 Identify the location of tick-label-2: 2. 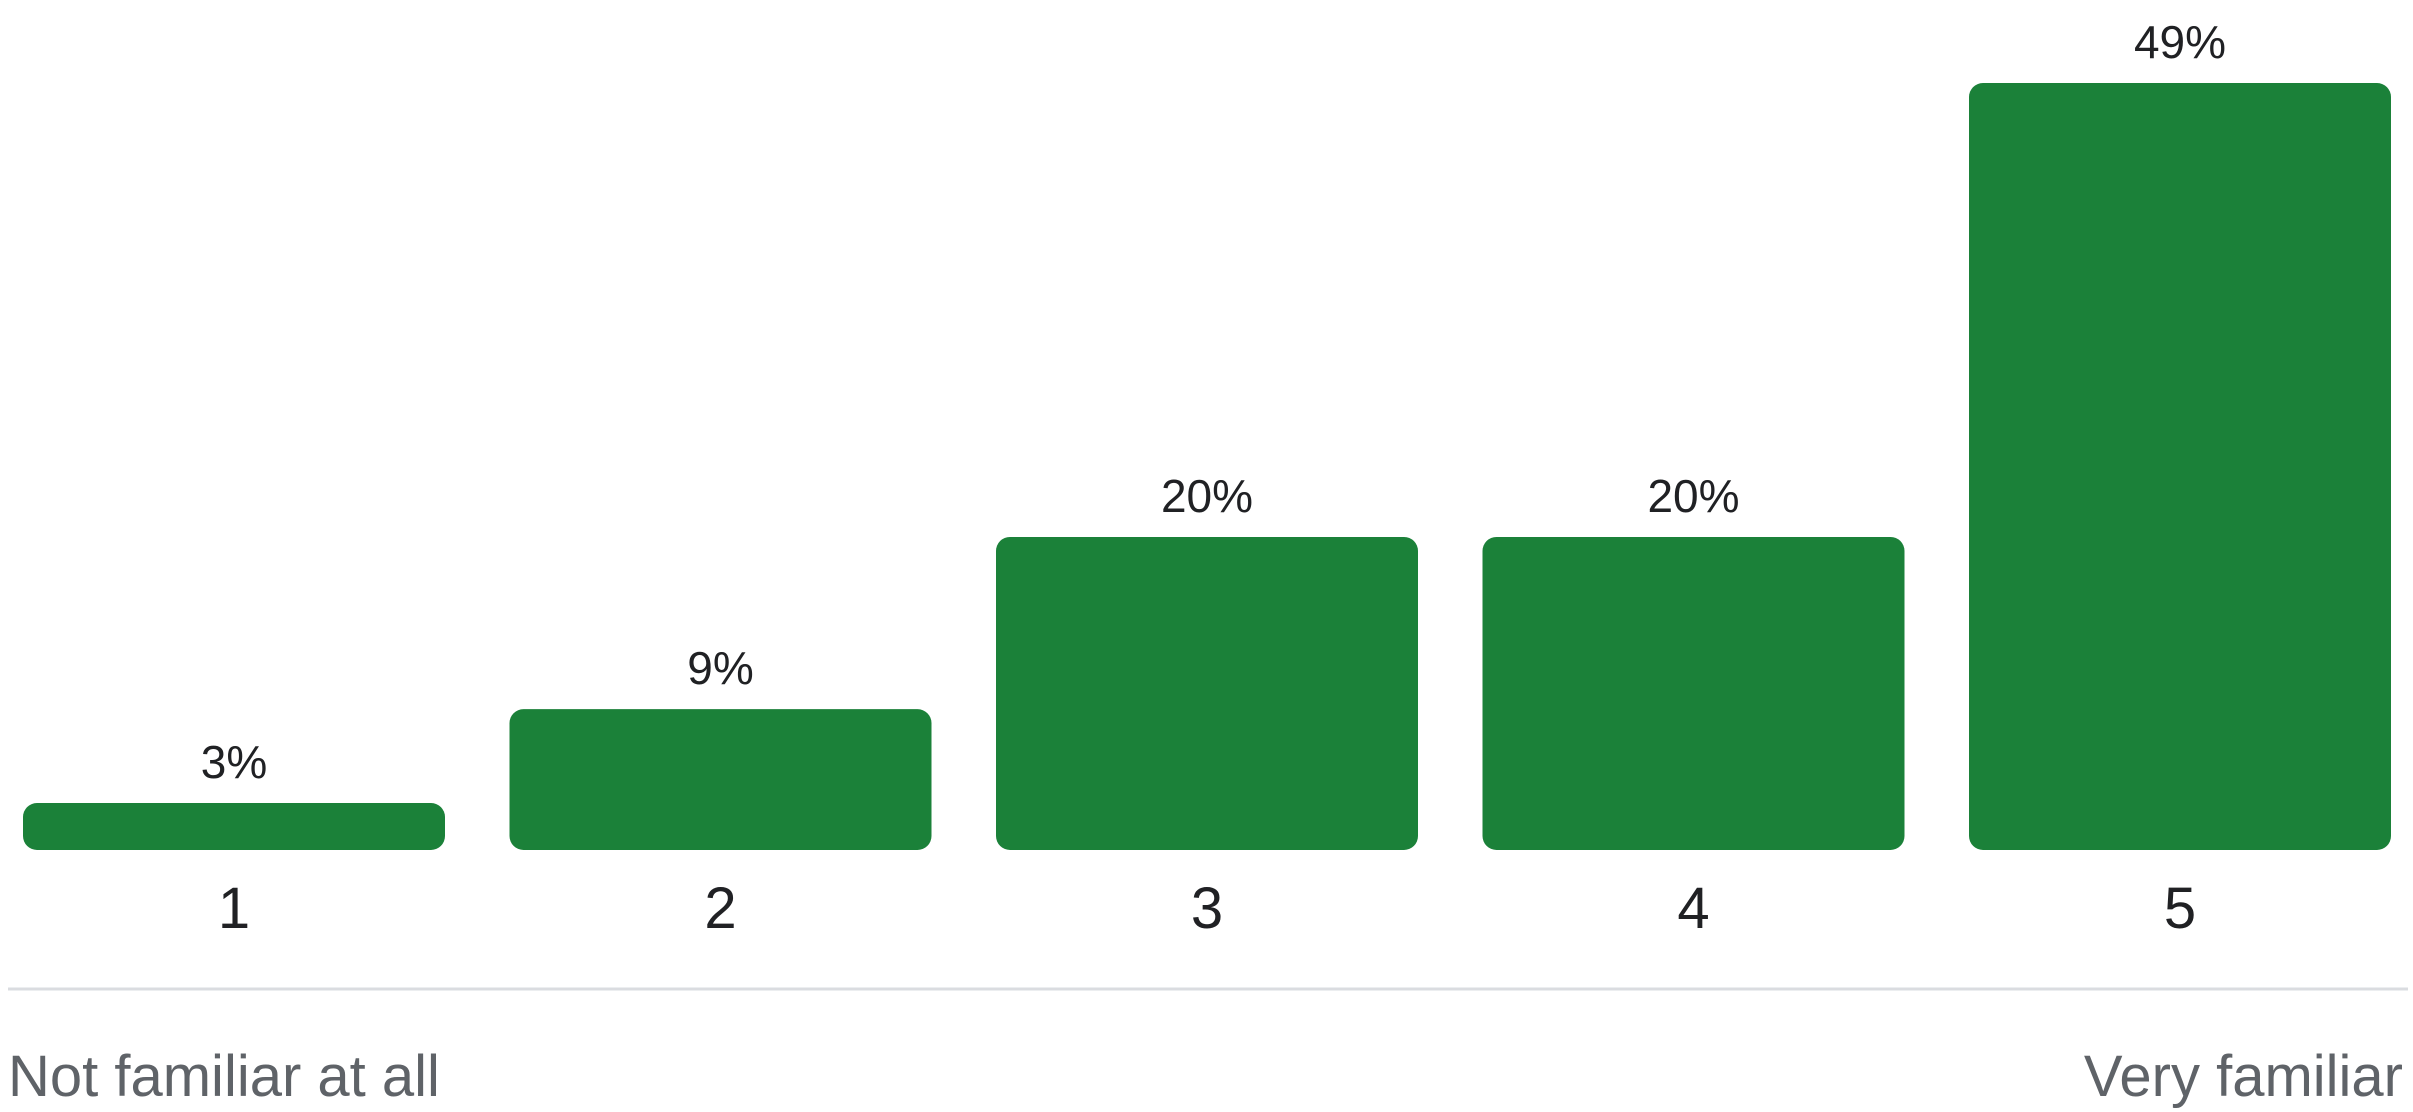
(720, 908).